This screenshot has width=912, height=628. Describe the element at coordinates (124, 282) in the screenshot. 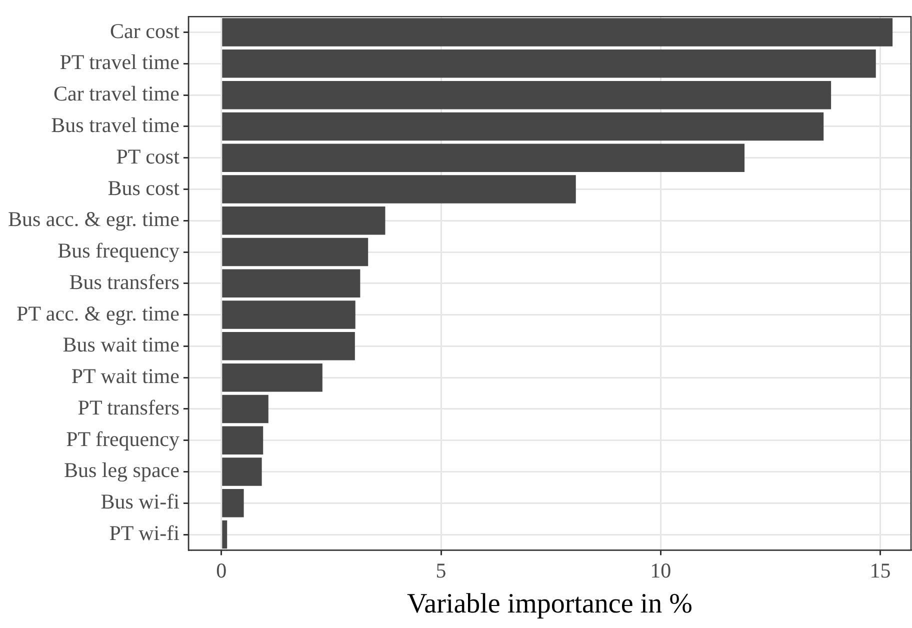

I see `y-tick-label: Bus transfers` at that location.